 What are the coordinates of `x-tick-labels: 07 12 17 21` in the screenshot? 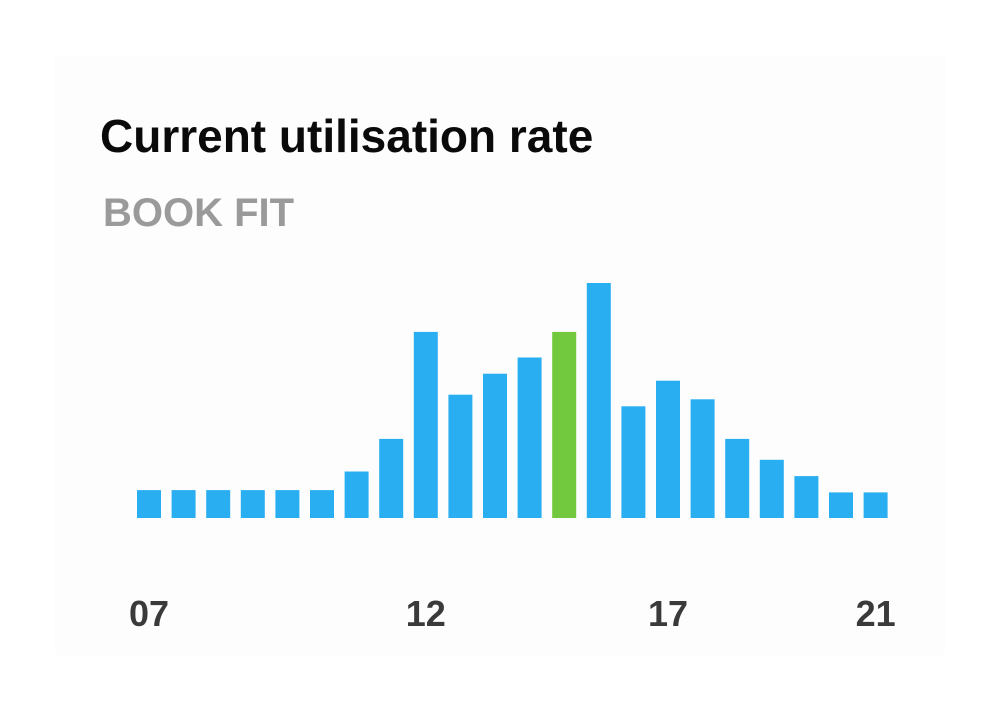 It's located at (512, 613).